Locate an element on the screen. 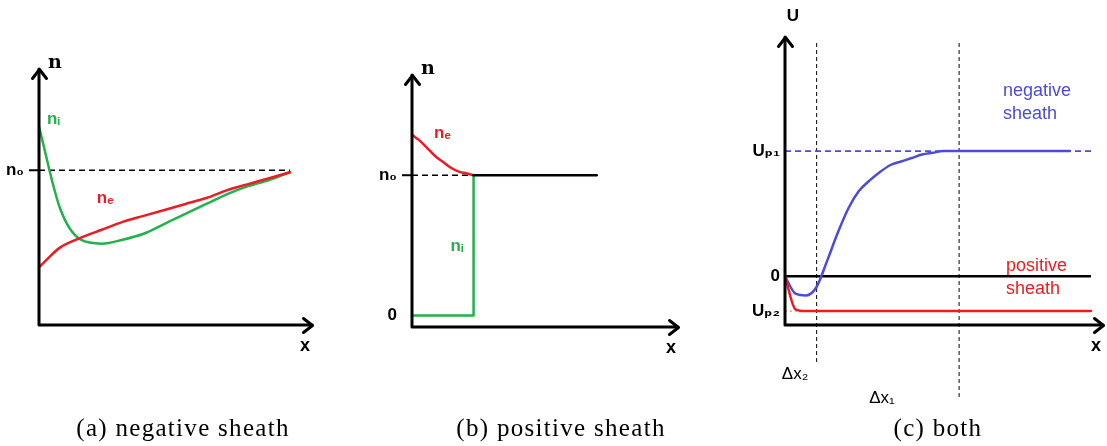 This screenshot has width=1107, height=446. ref-line-label: 0 is located at coordinates (775, 275).